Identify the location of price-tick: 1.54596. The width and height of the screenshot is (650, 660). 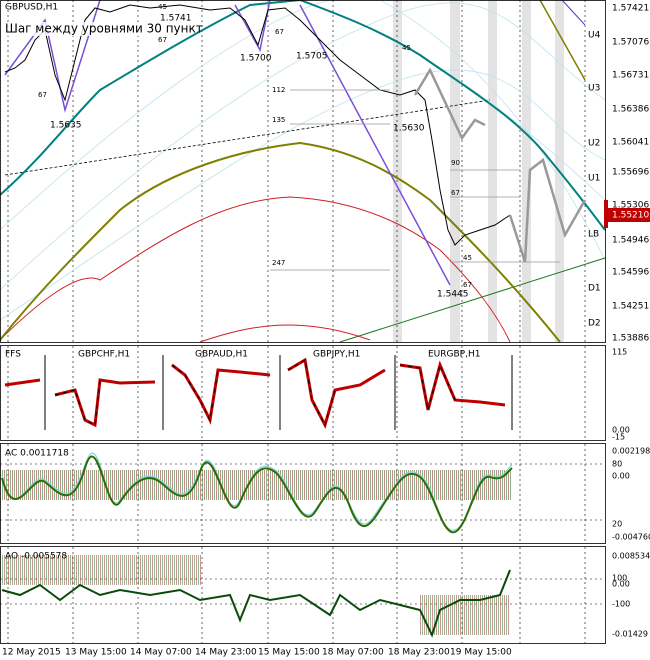
(630, 273).